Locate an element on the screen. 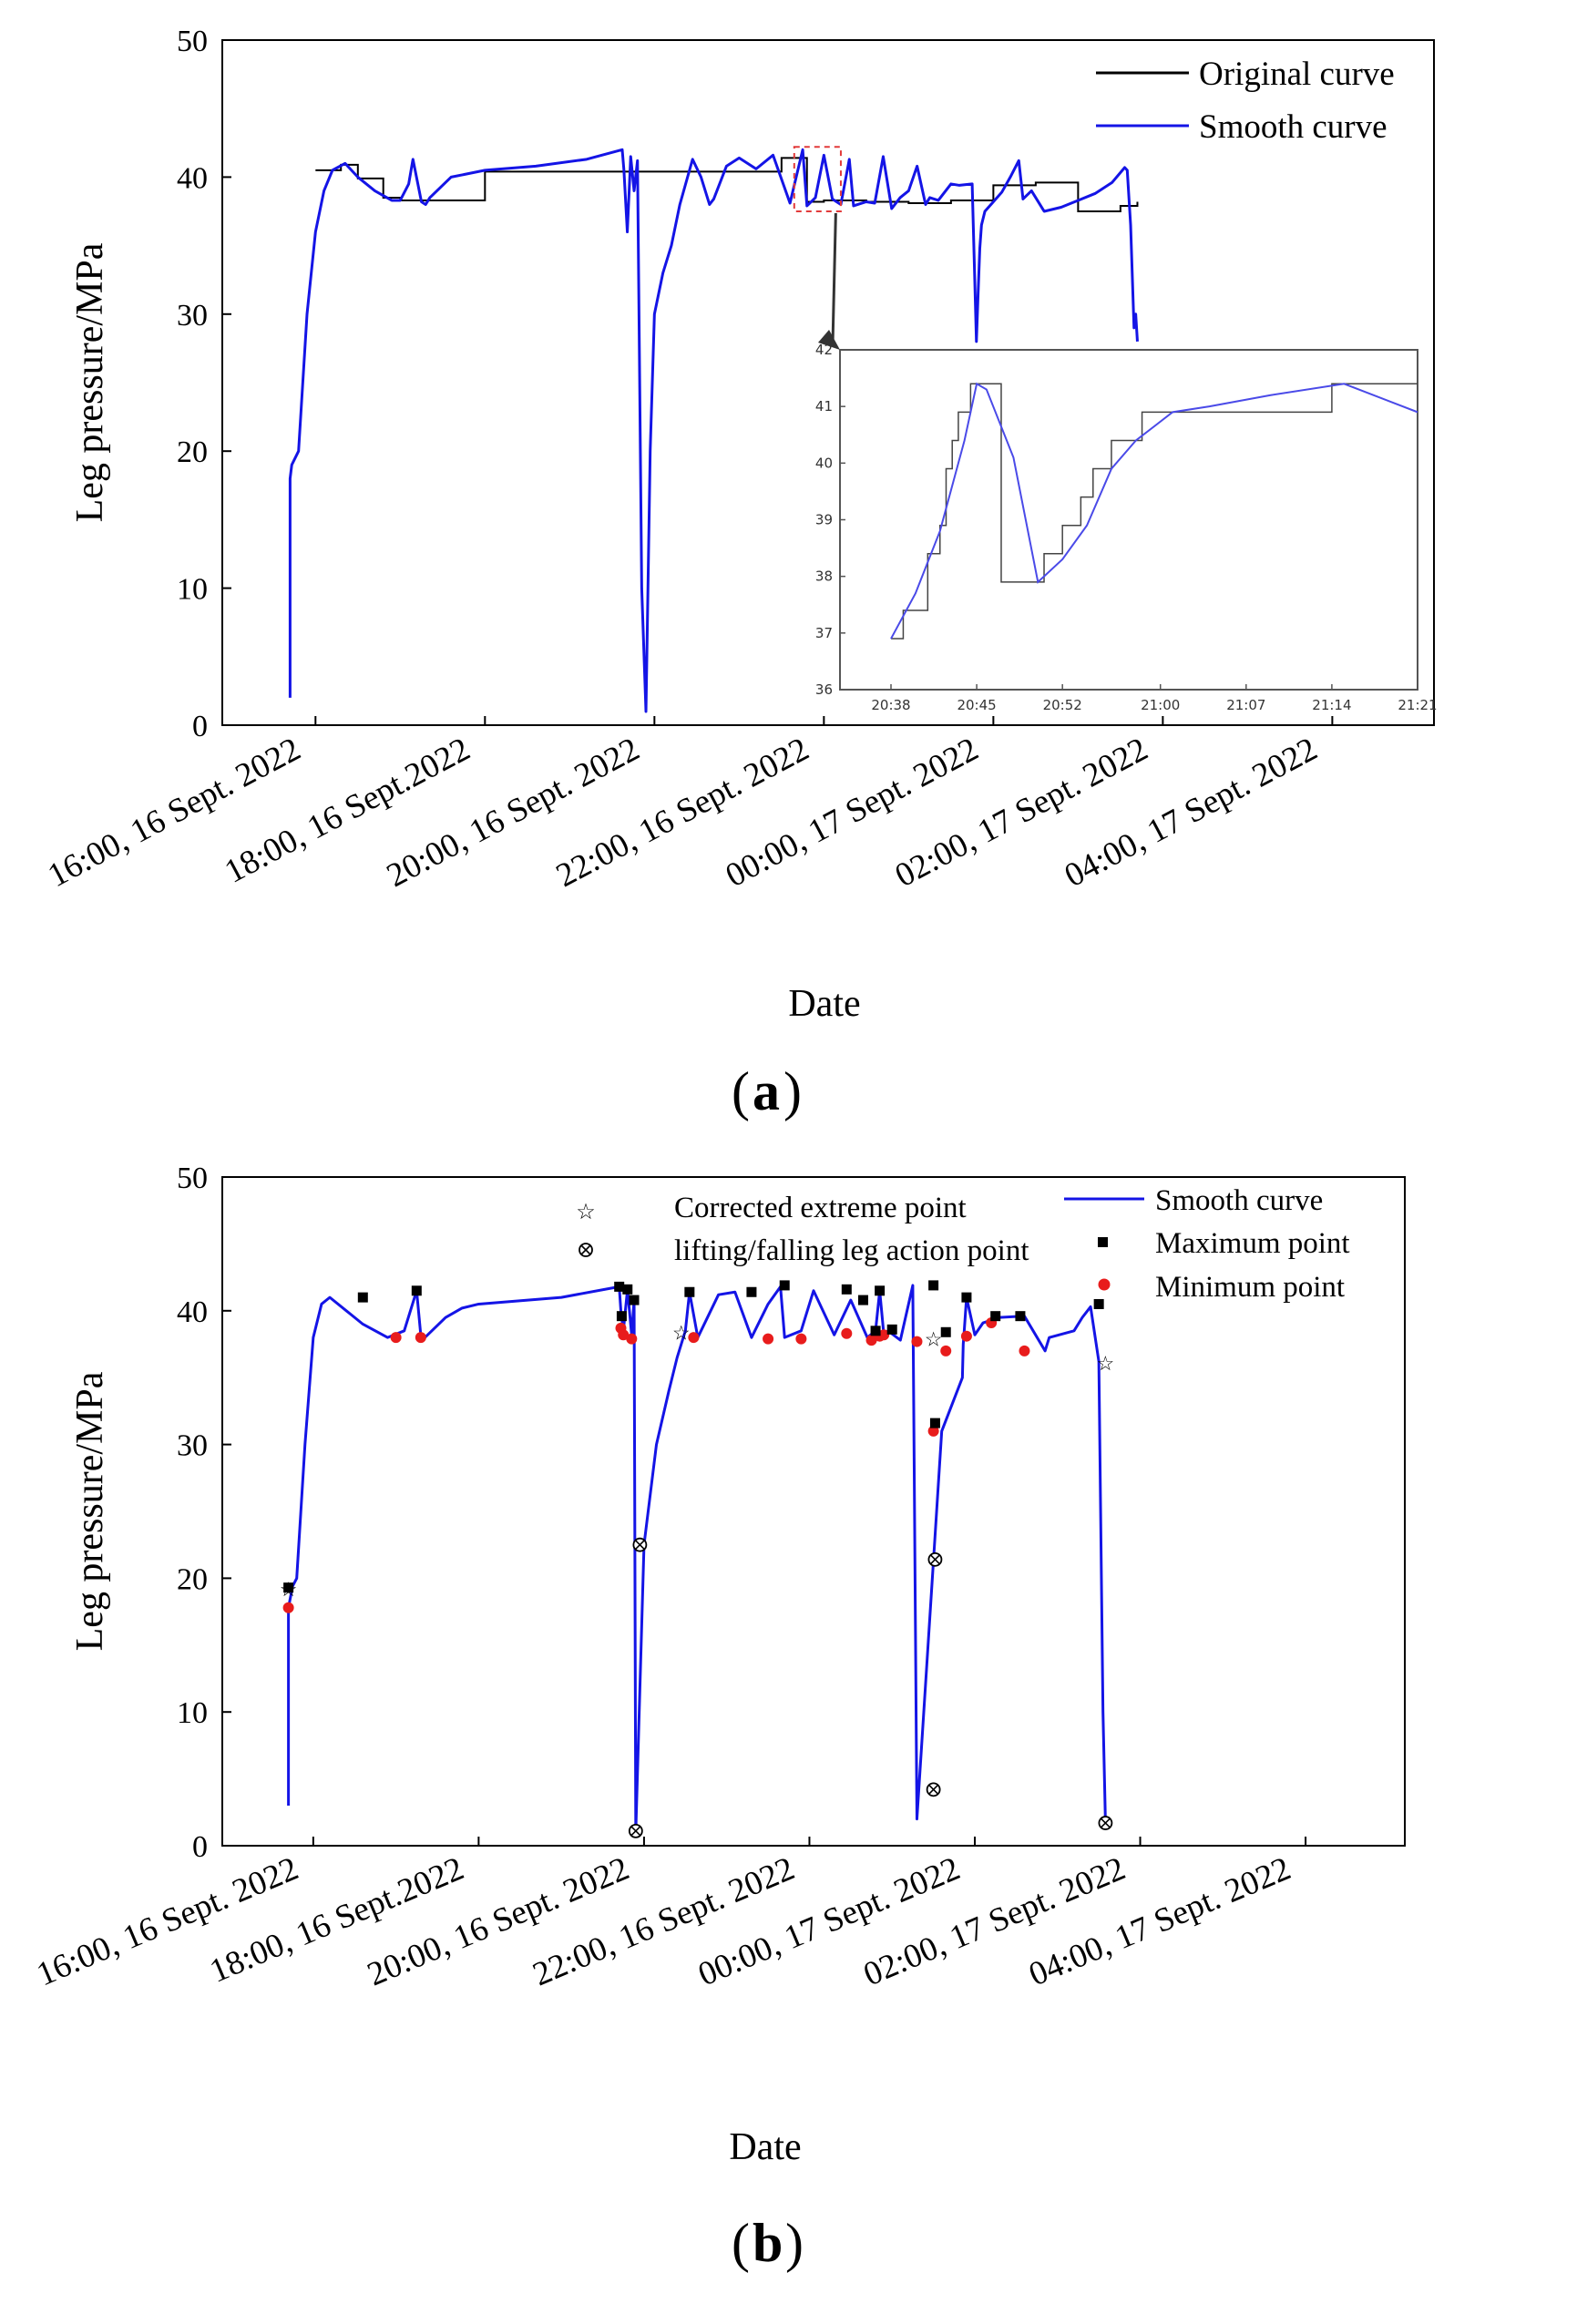  zoom-arrowhead is located at coordinates (829, 340).